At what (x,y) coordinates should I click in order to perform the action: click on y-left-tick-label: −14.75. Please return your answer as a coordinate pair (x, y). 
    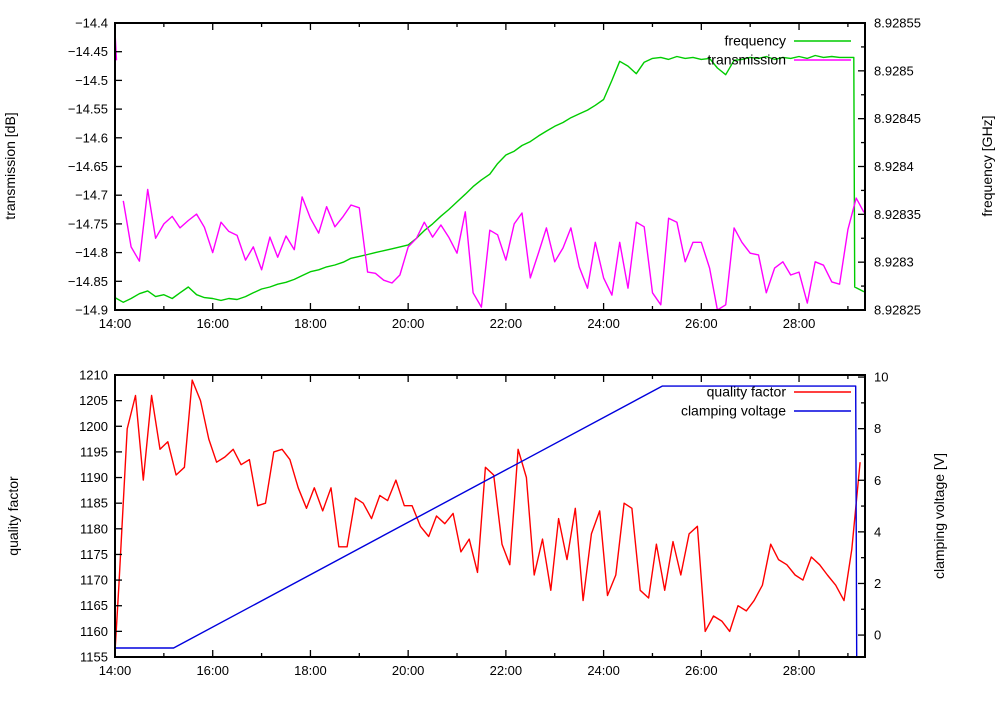
    Looking at the image, I should click on (88, 223).